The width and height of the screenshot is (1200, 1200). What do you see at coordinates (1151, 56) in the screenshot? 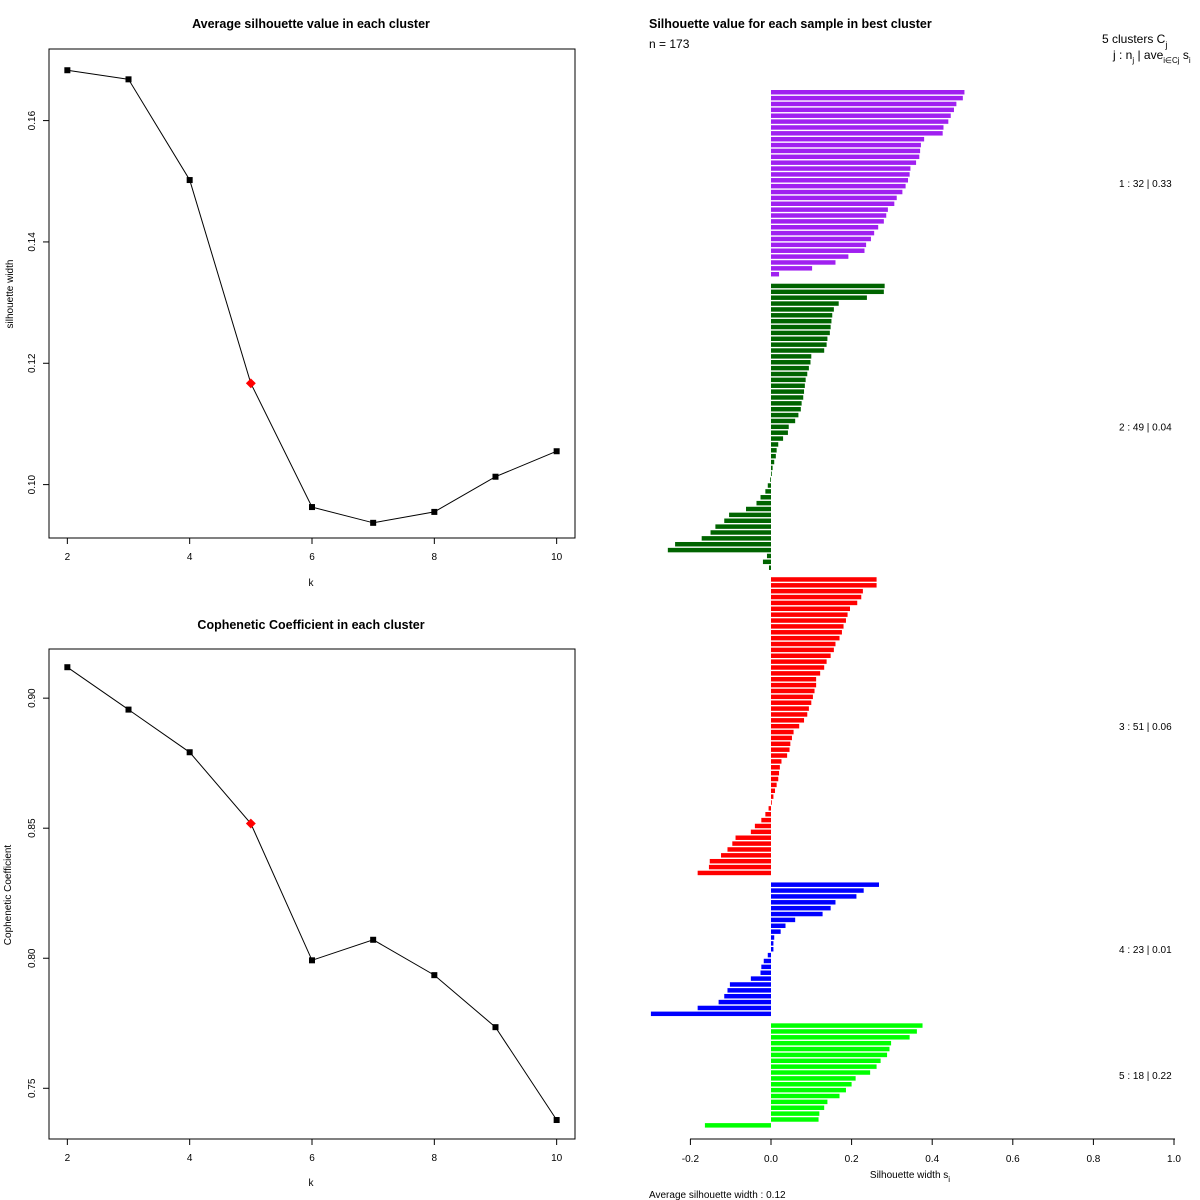
I see `columns-header: j : nj | avei∈Cj si` at bounding box center [1151, 56].